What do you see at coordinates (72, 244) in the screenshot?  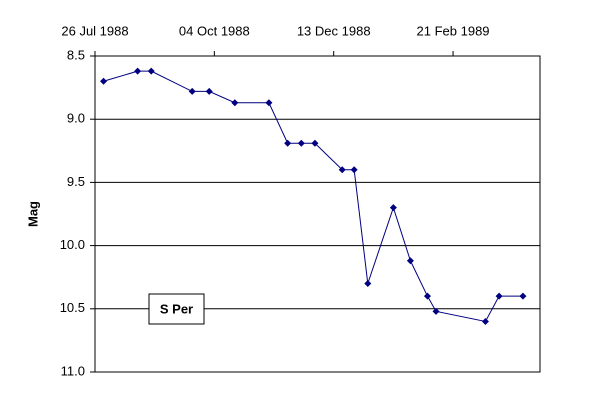 I see `y-tick-label: 10.0` at bounding box center [72, 244].